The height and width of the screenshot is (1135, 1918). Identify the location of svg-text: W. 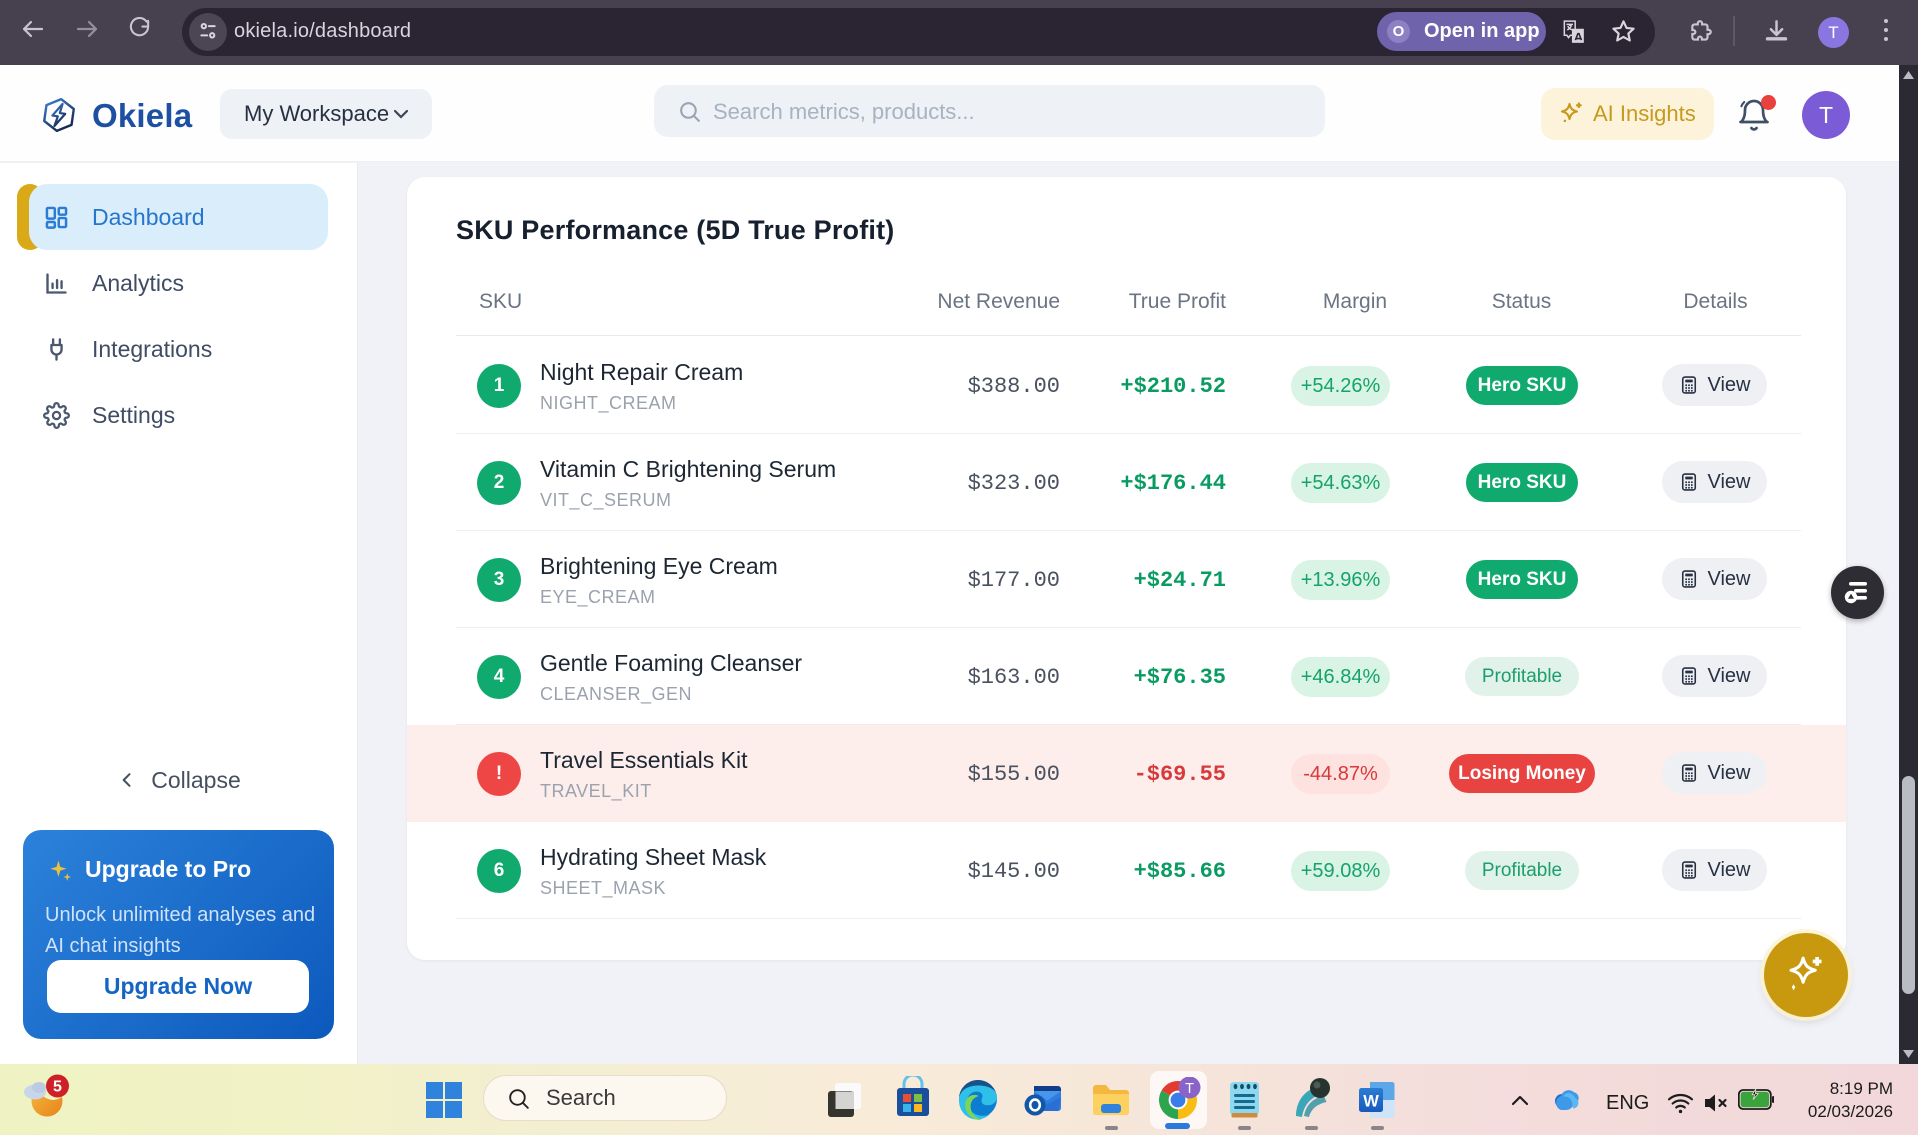
(1371, 1102).